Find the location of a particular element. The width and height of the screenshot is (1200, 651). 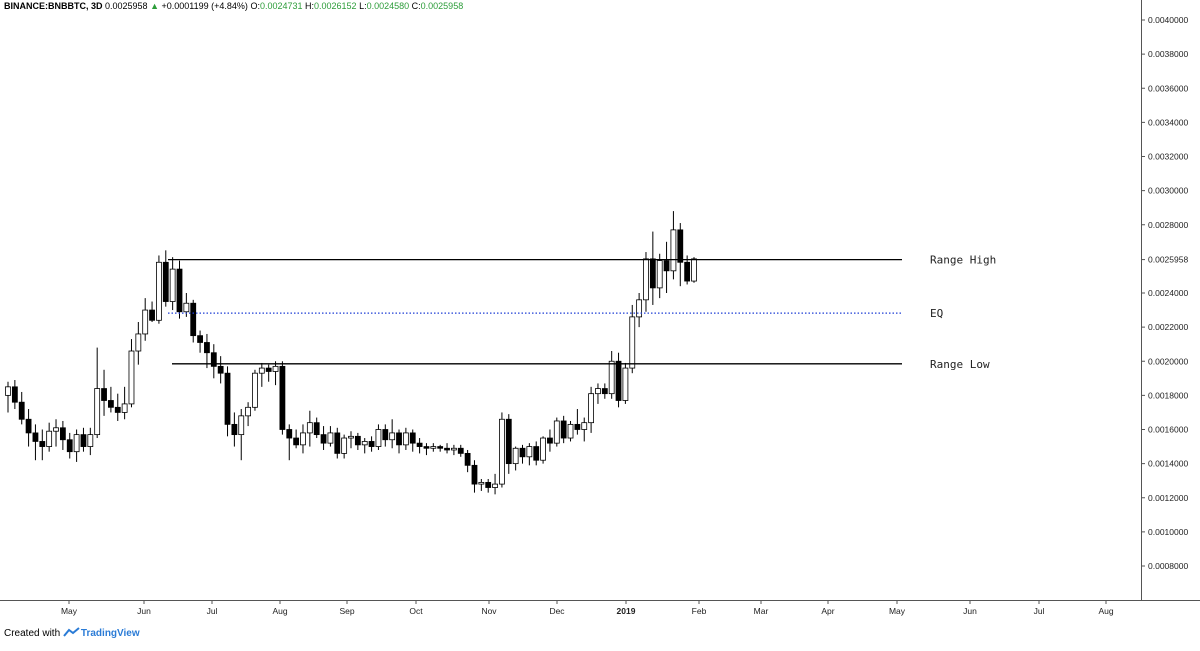

close-value: 0.0025958 is located at coordinates (442, 6).